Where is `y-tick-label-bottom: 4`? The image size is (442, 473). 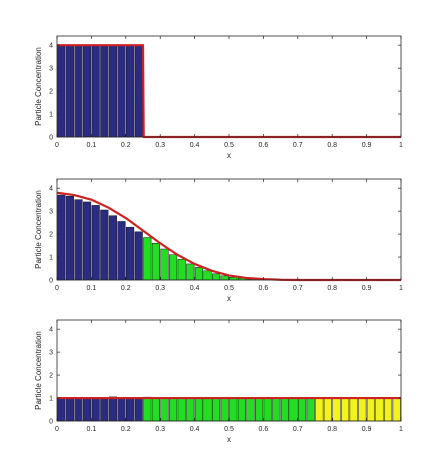
y-tick-label-bottom: 4 is located at coordinates (51, 330).